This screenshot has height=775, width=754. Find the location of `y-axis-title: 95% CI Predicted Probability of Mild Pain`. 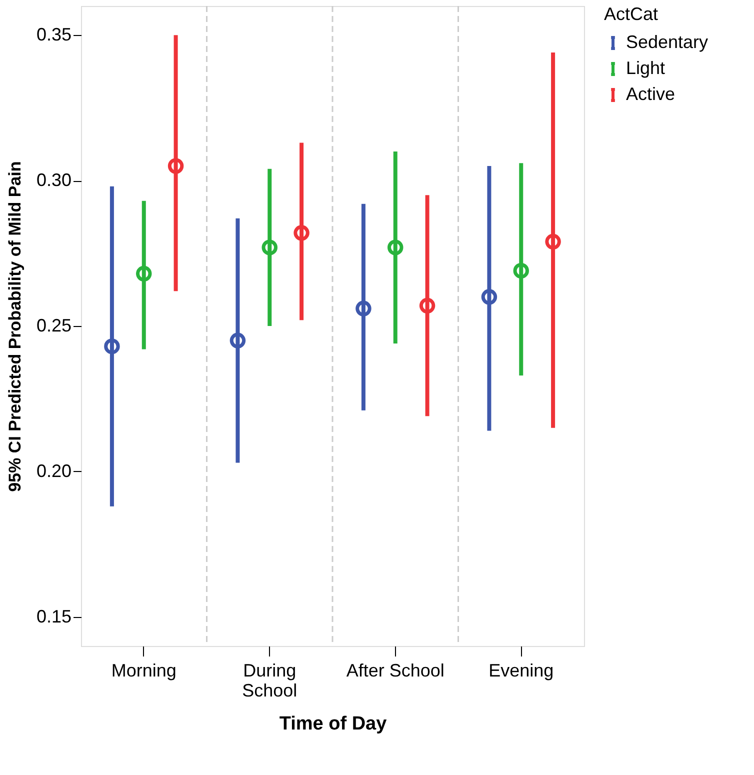

y-axis-title: 95% CI Predicted Probability of Mild Pain is located at coordinates (14, 326).